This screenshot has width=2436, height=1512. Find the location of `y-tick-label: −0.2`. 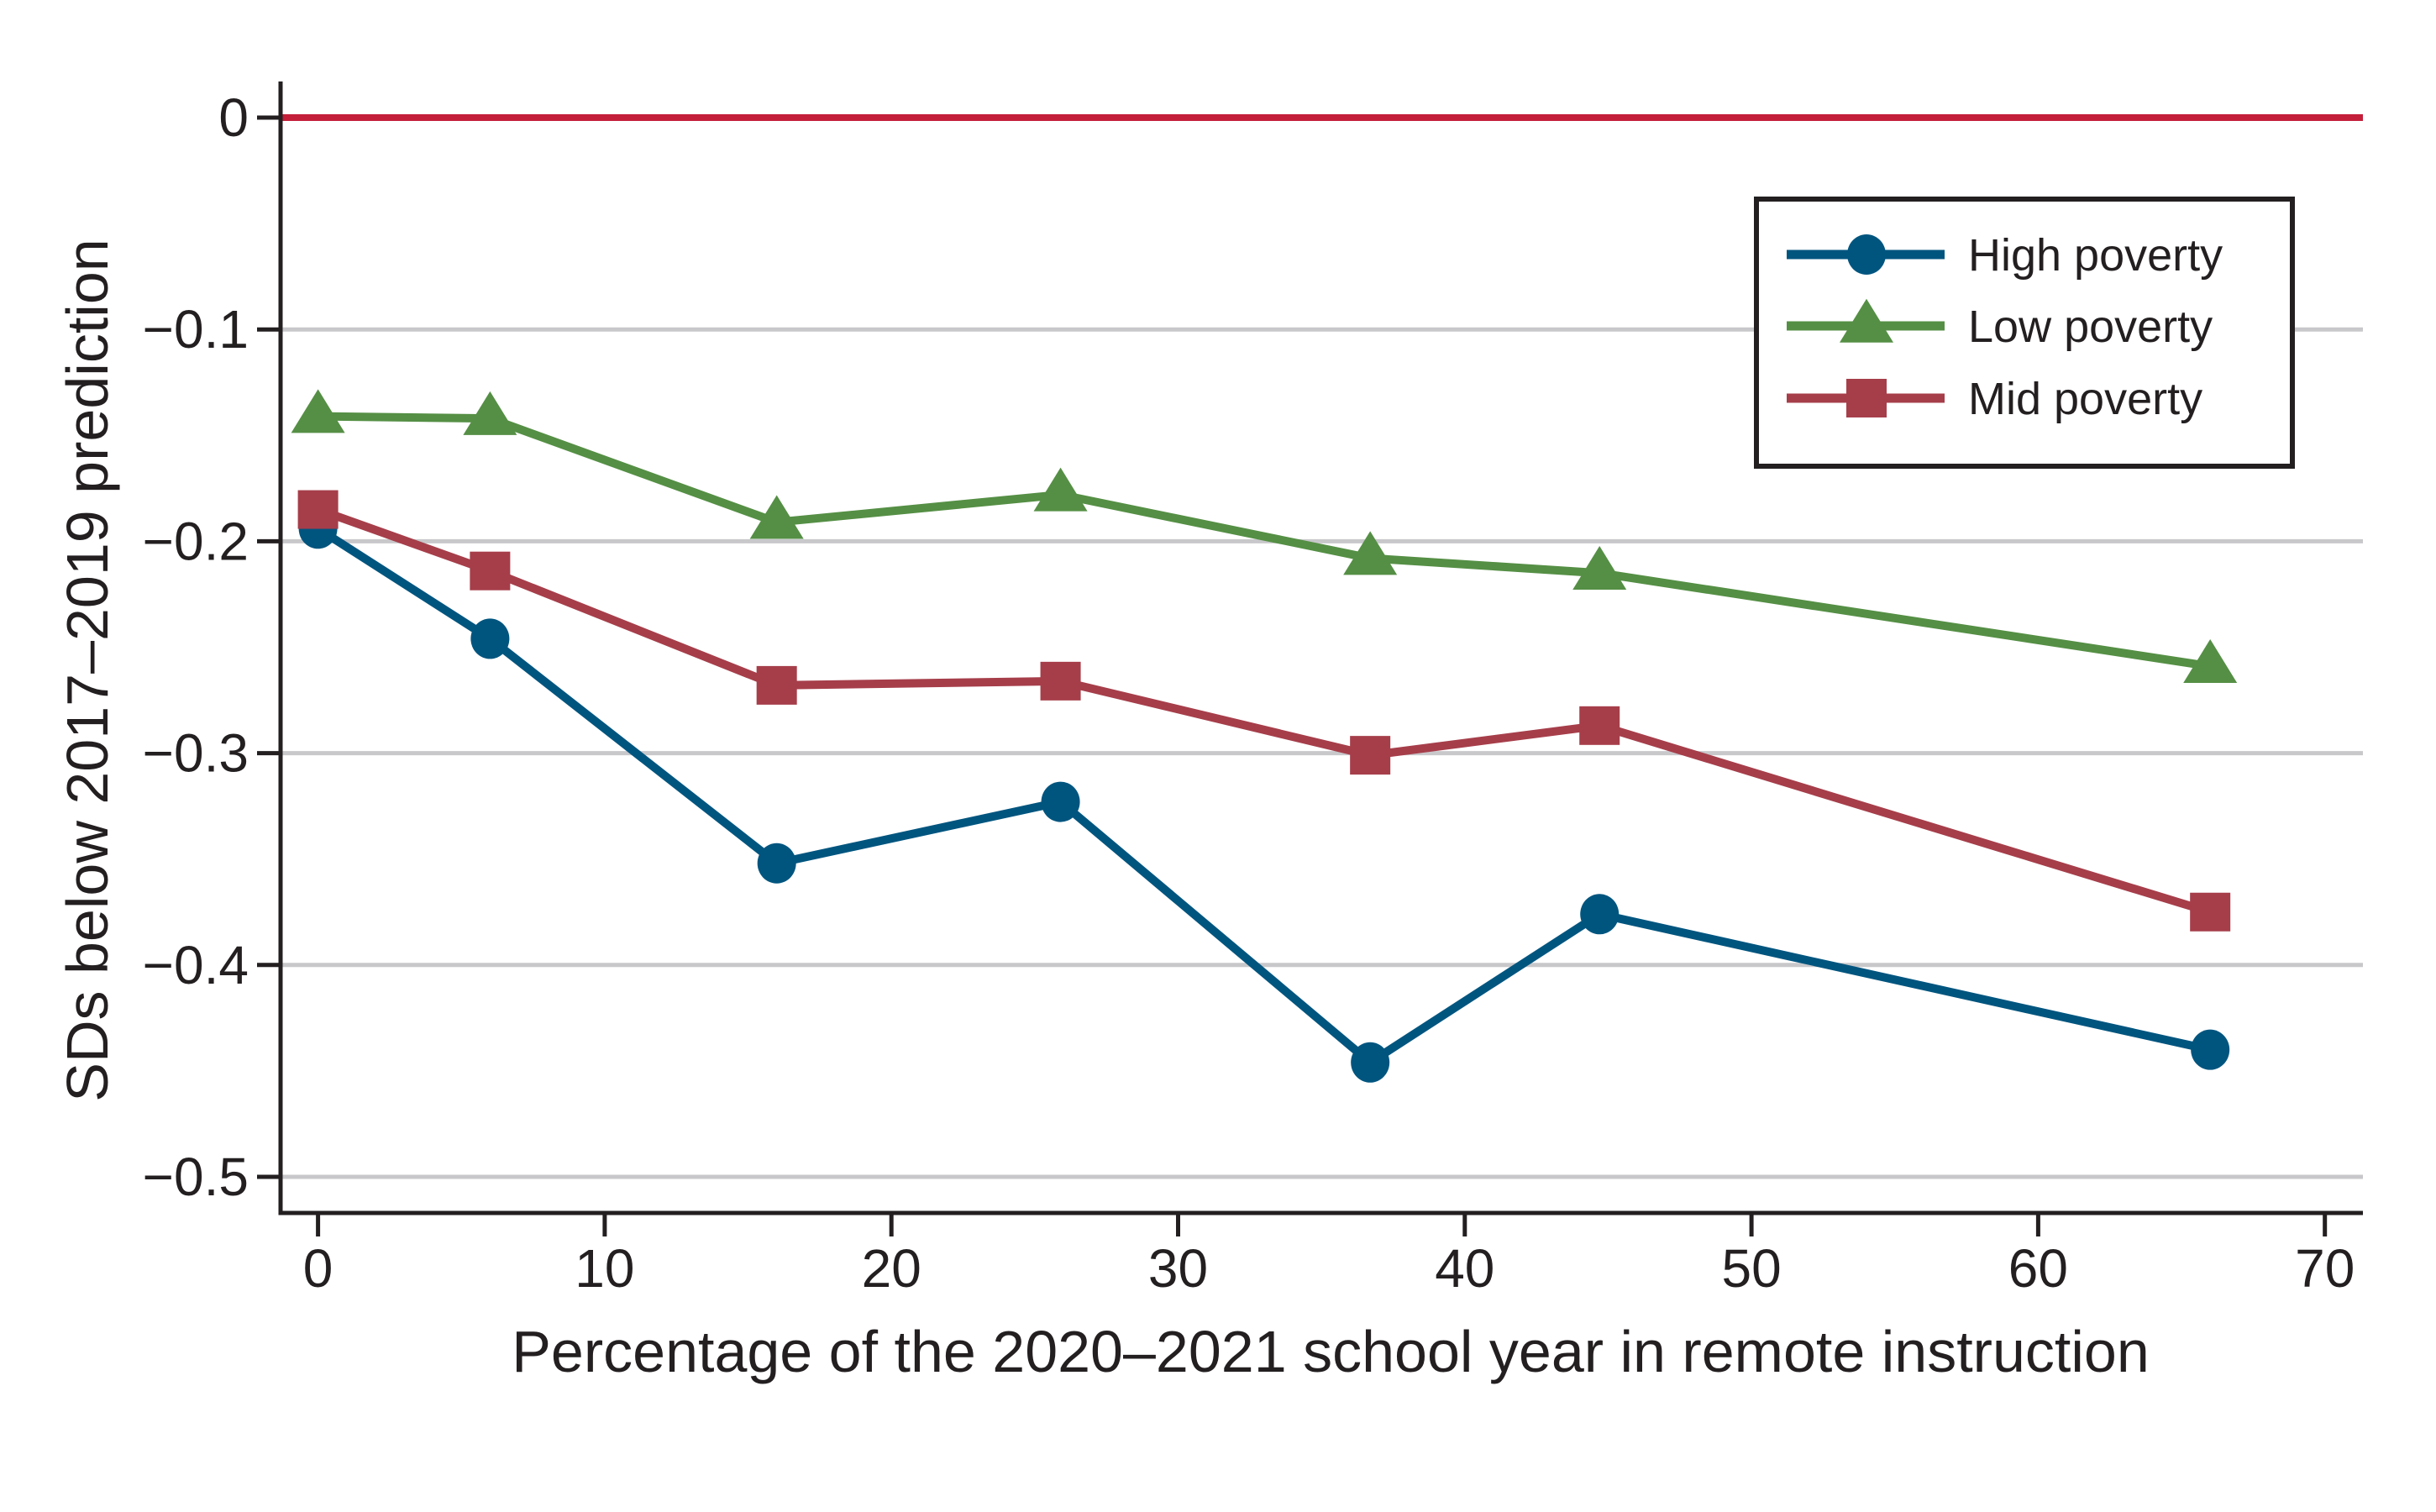

y-tick-label: −0.2 is located at coordinates (196, 541).